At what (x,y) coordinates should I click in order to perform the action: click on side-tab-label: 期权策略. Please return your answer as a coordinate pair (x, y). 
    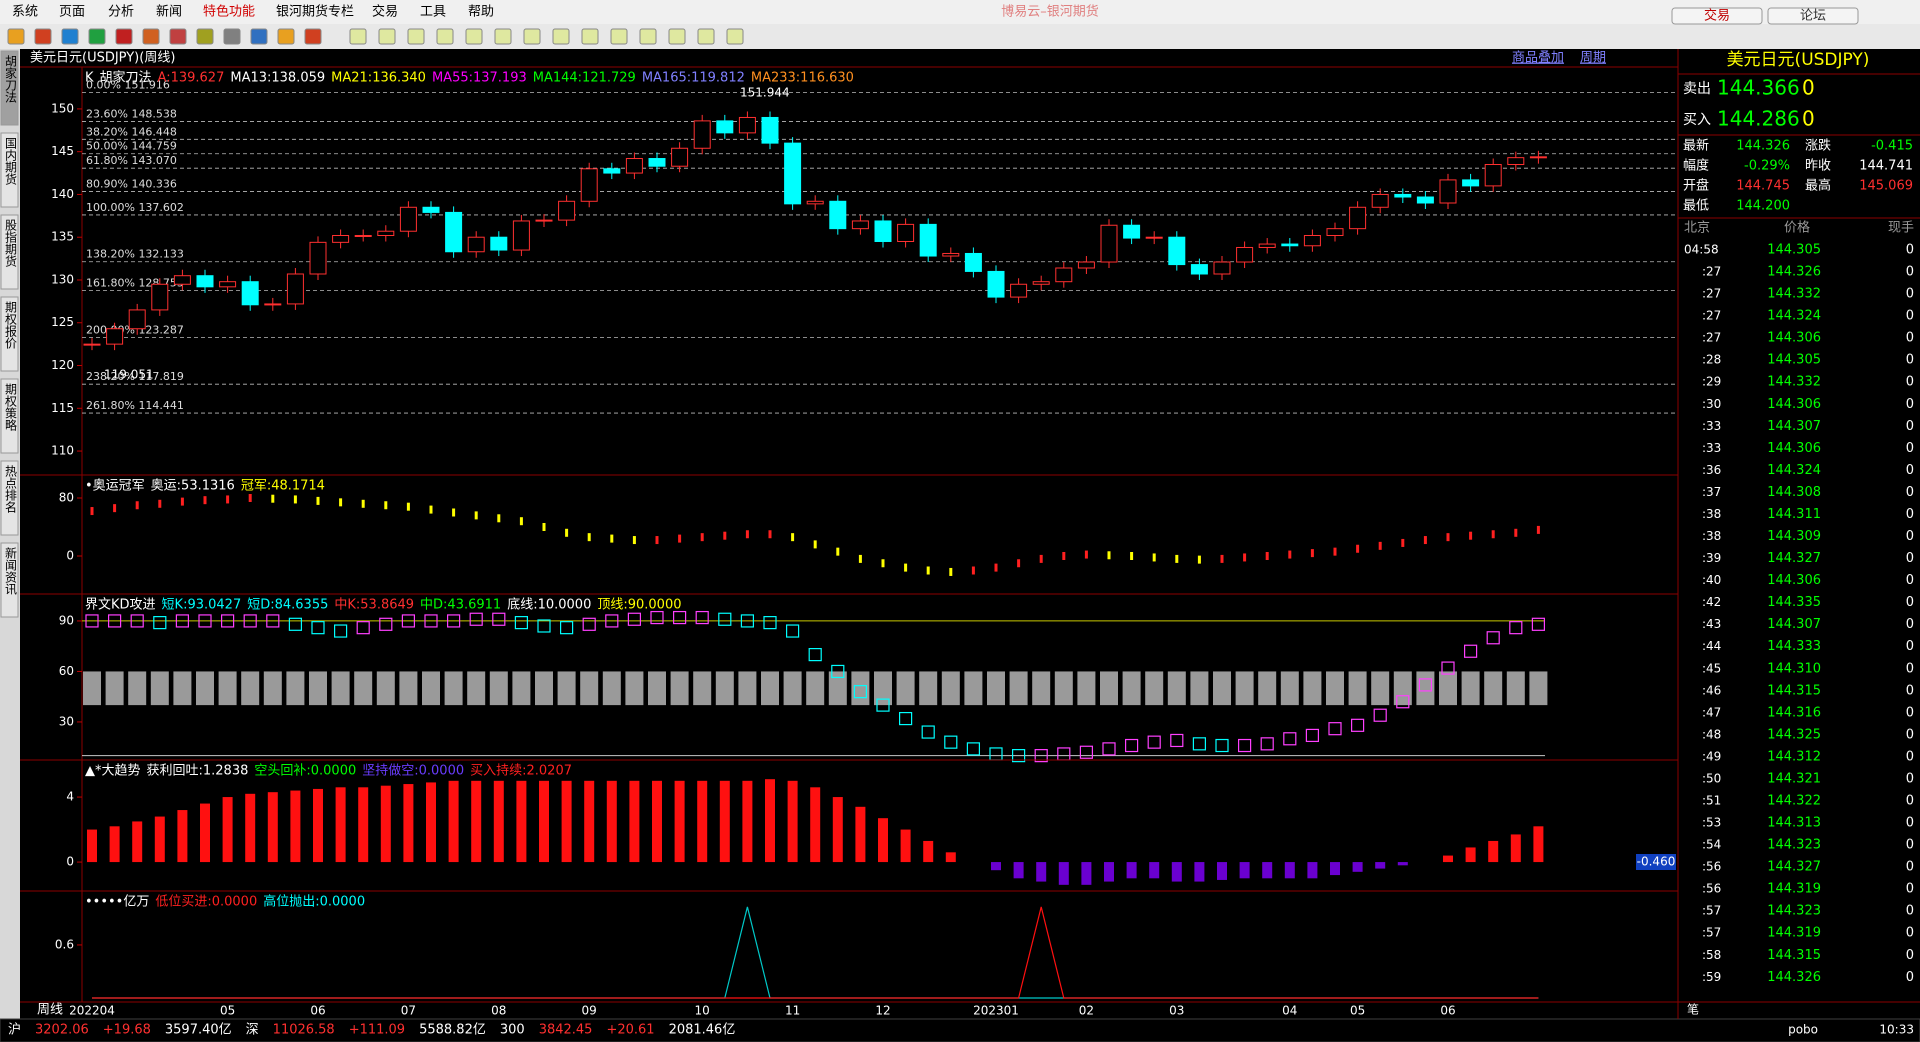
    Looking at the image, I should click on (11, 407).